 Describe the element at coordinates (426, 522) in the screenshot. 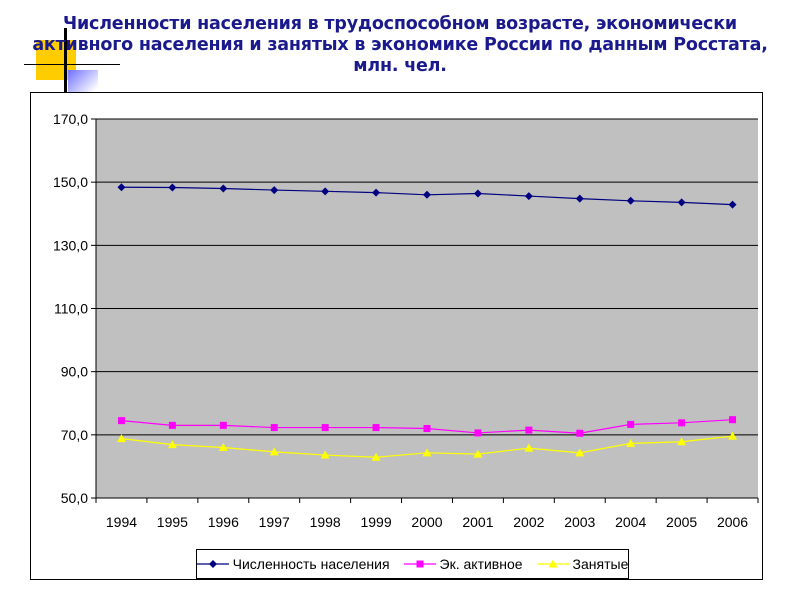

I see `x-tick-label-2000: 2000` at that location.